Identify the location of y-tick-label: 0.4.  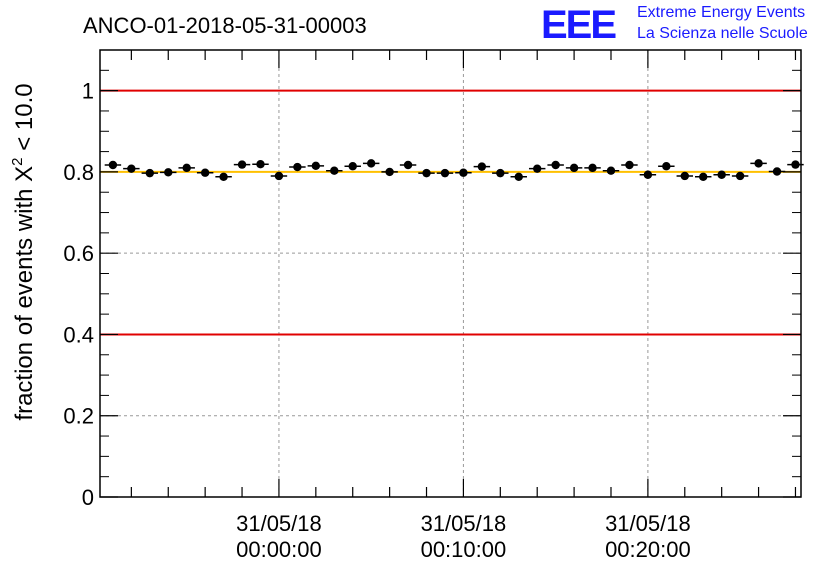
(78, 334).